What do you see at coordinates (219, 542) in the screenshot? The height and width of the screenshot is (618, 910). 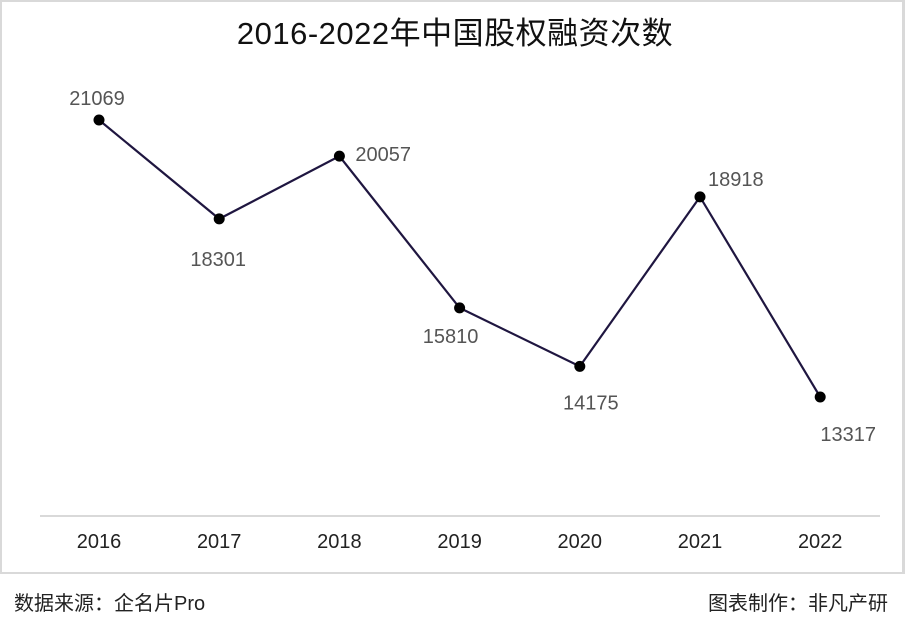 I see `x-axis-label: 2017` at bounding box center [219, 542].